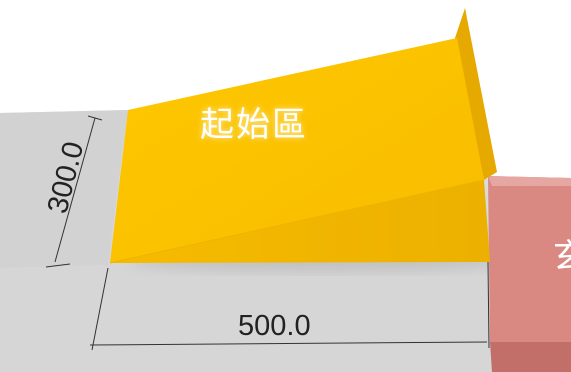 The width and height of the screenshot is (571, 372). What do you see at coordinates (530, 357) in the screenshot?
I see `next-zone-bottom` at bounding box center [530, 357].